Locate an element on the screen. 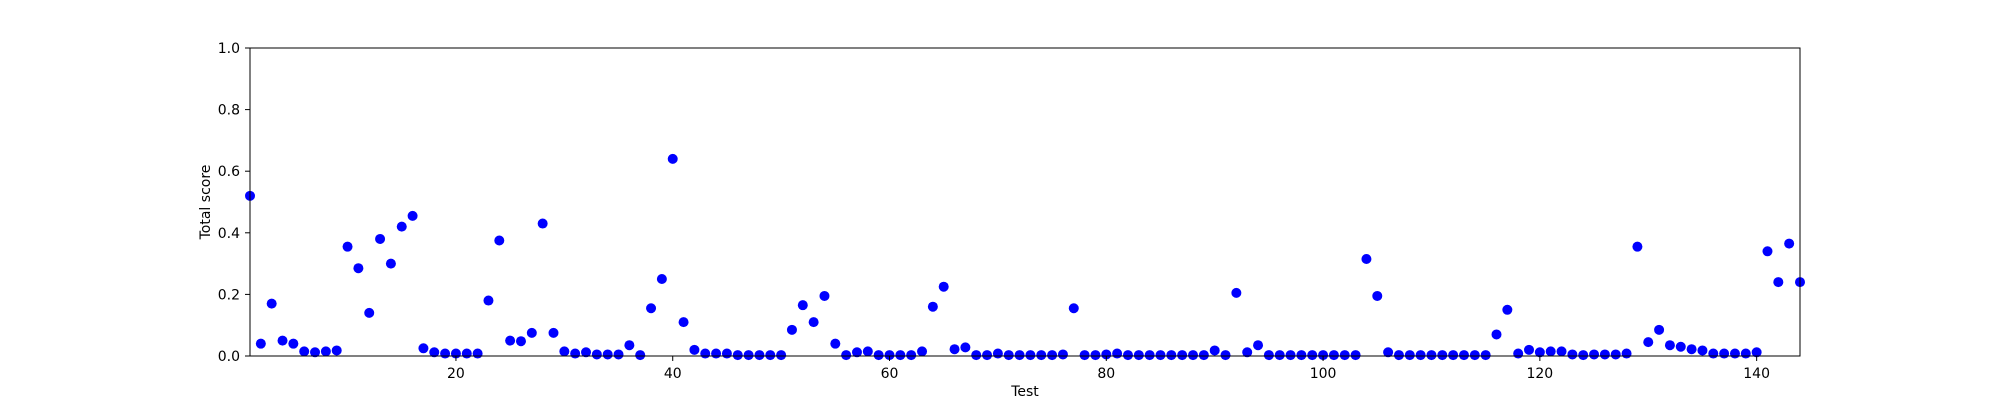 This screenshot has width=2000, height=400. x-axis-ticks: 20 40 60 80 100 120 140 is located at coordinates (1108, 369).